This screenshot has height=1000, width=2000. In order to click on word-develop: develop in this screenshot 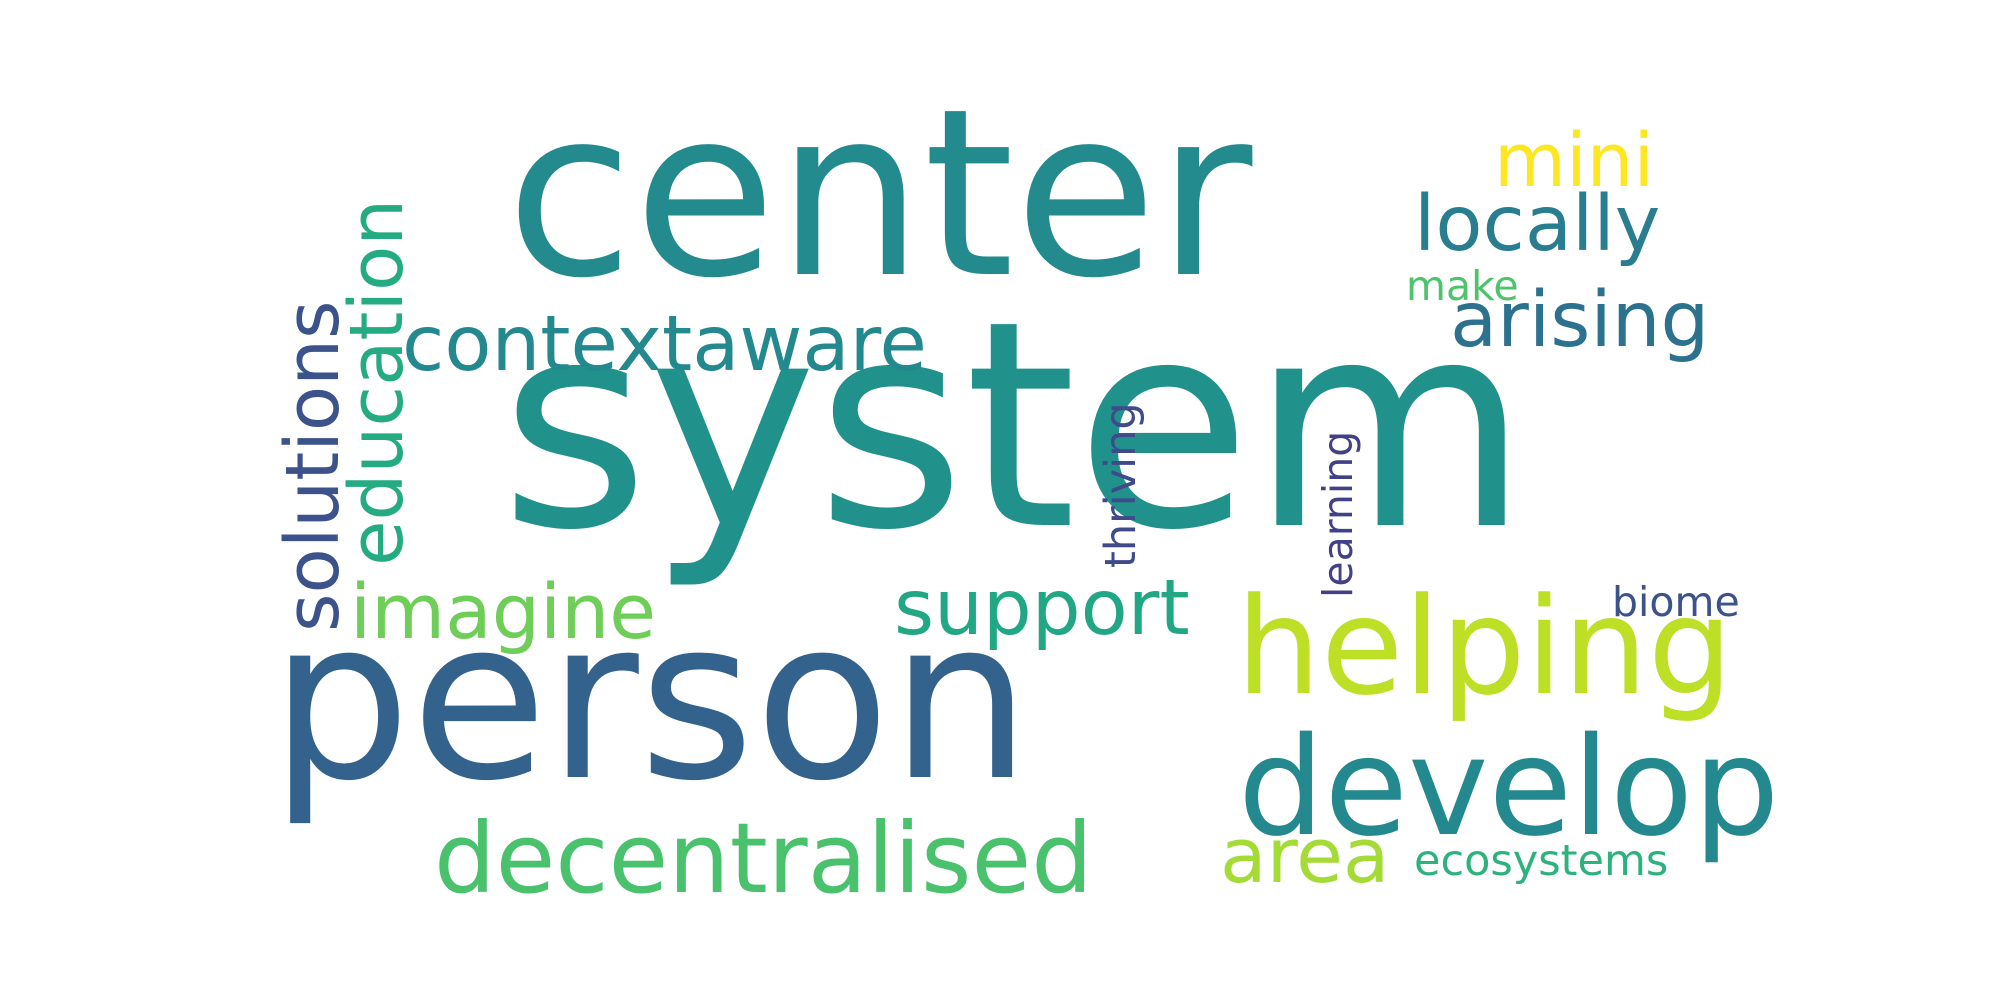, I will do `click(1509, 788)`.